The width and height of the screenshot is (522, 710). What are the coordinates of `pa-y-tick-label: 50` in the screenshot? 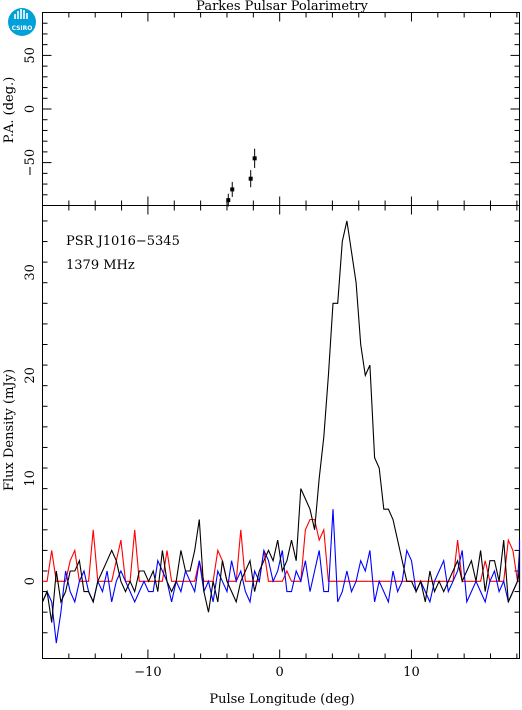 It's located at (30, 55).